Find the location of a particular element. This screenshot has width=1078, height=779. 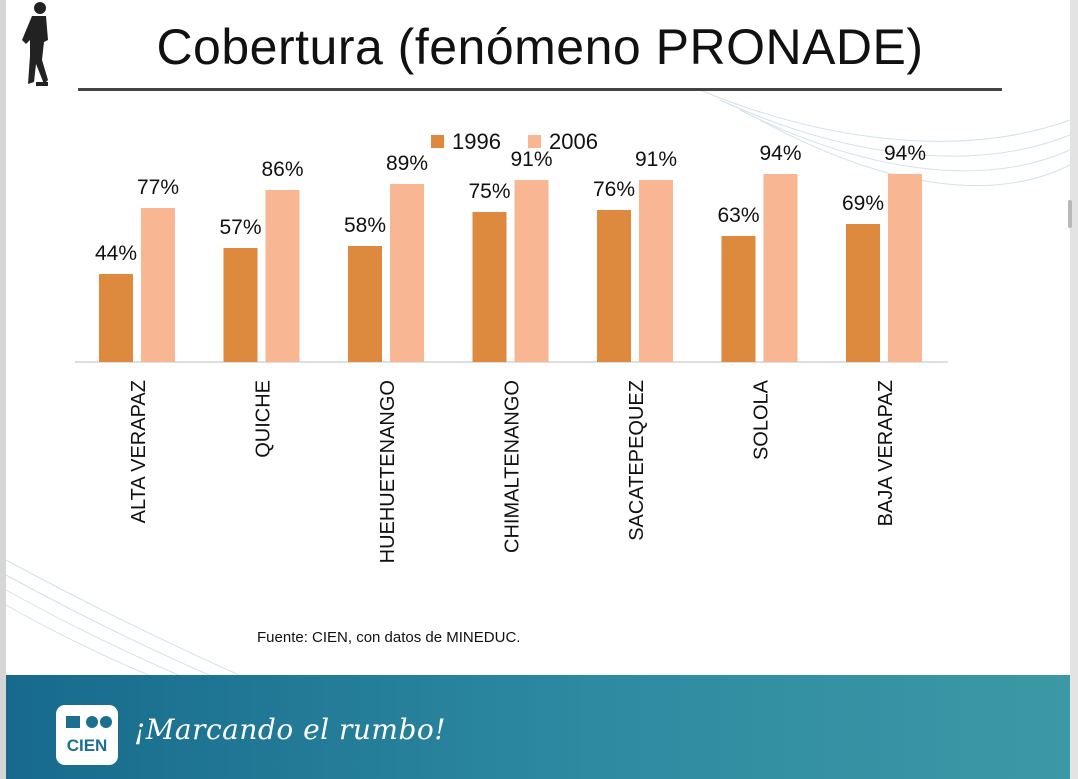

data-label-1996-3: 75% is located at coordinates (489, 191).